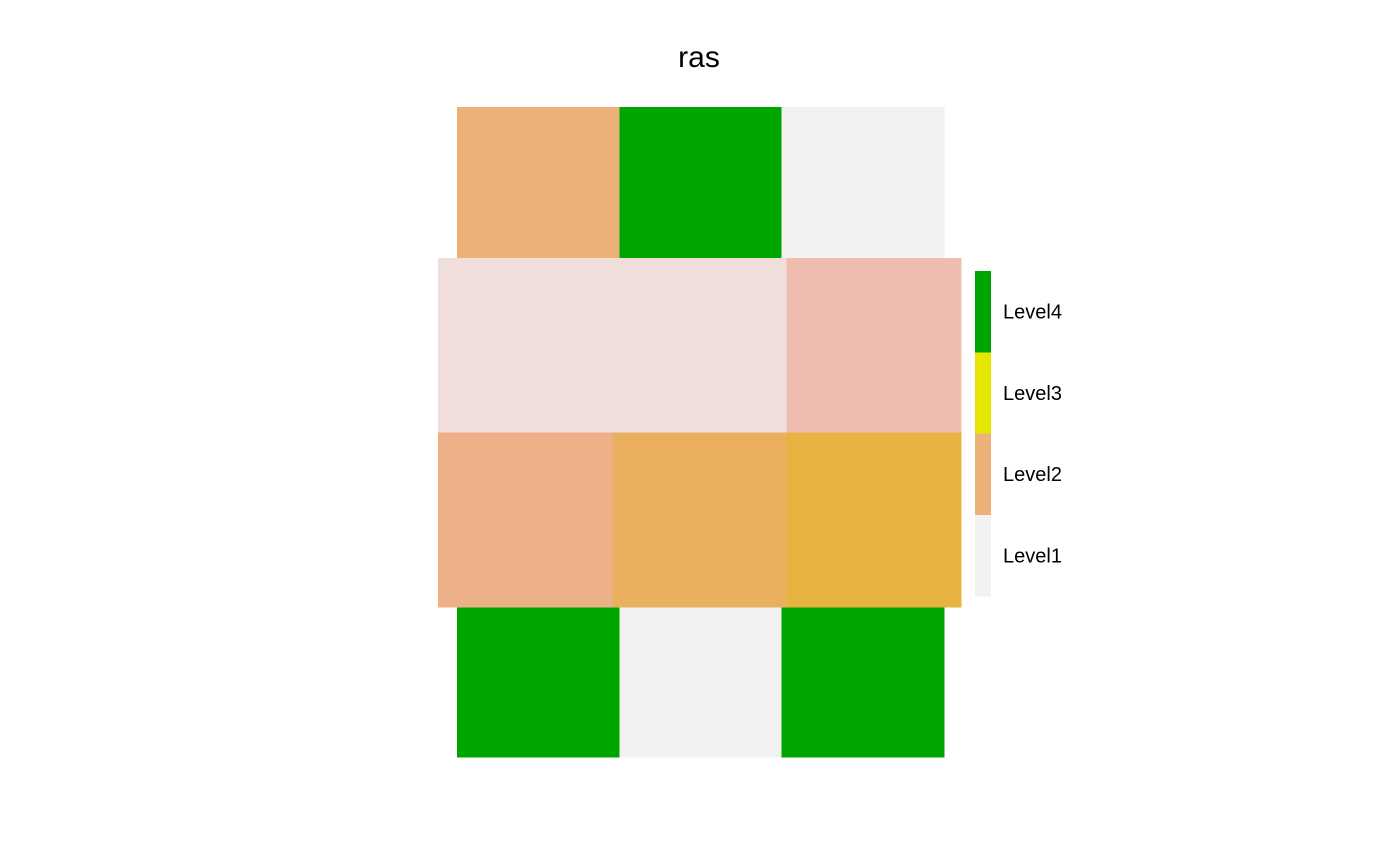 This screenshot has height=865, width=1400. I want to click on legend-swatch-level4, so click(983, 312).